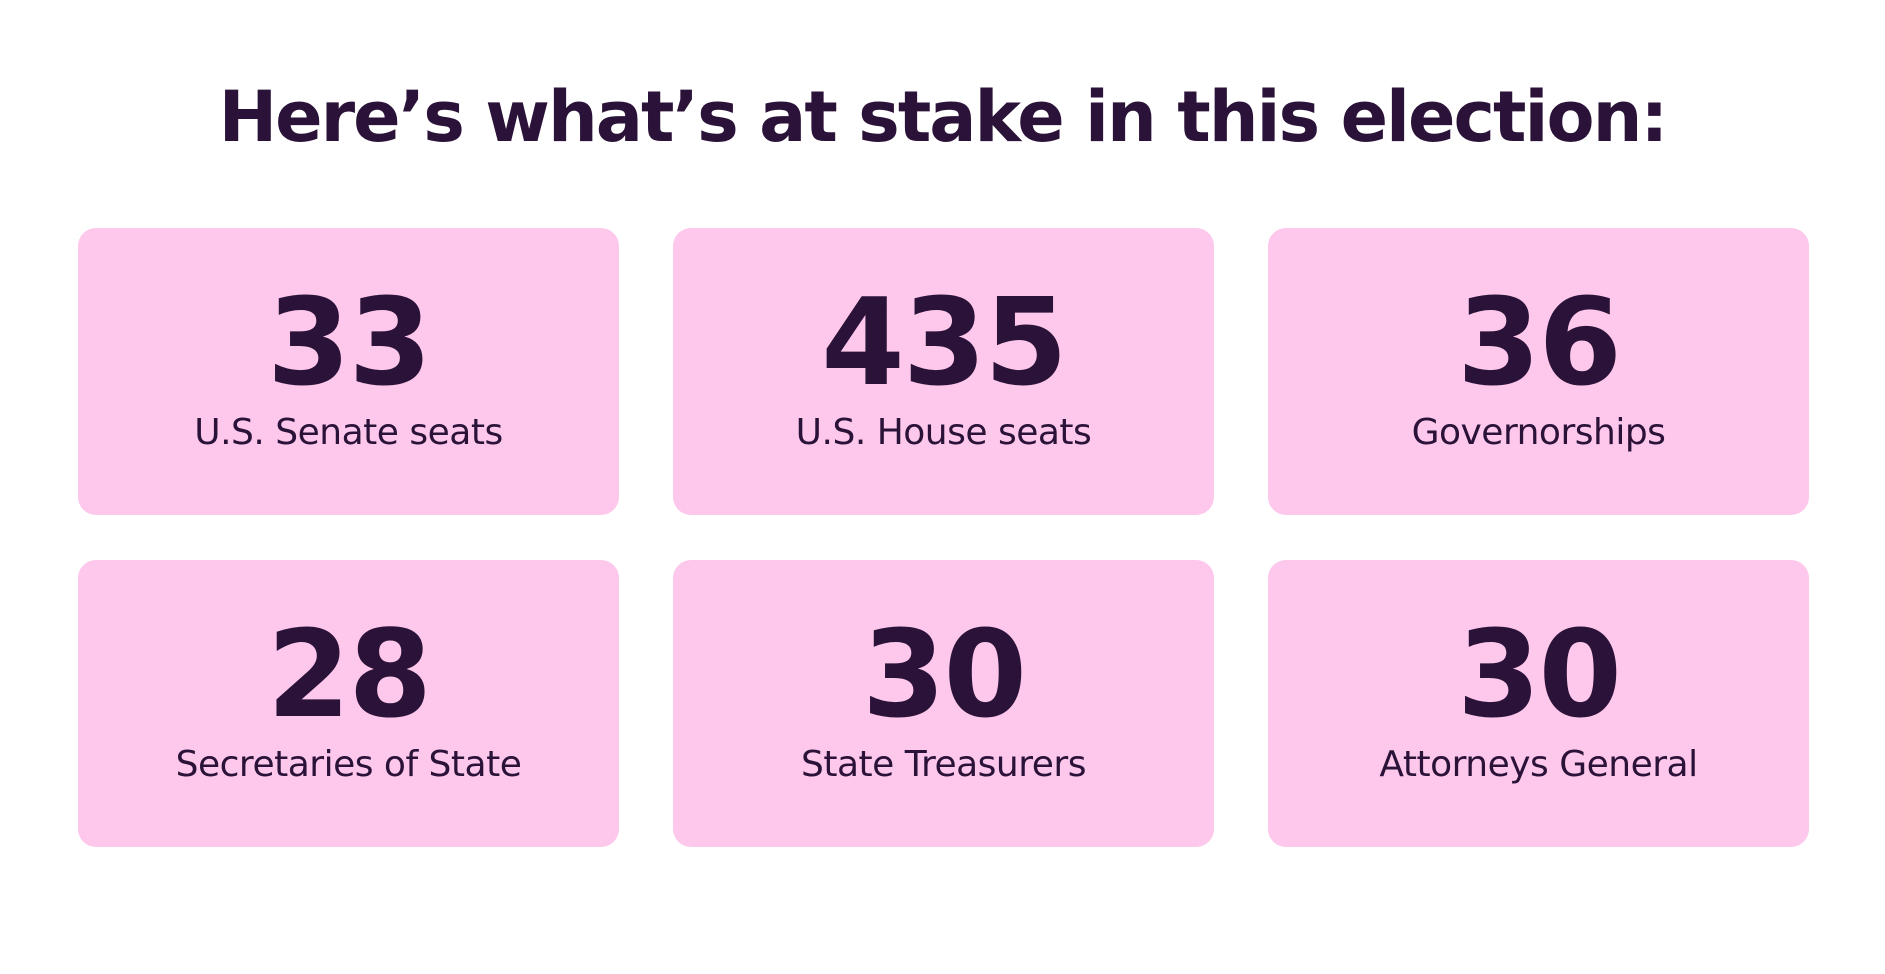  Describe the element at coordinates (348, 764) in the screenshot. I see `stat-label: Secretaries of State` at that location.